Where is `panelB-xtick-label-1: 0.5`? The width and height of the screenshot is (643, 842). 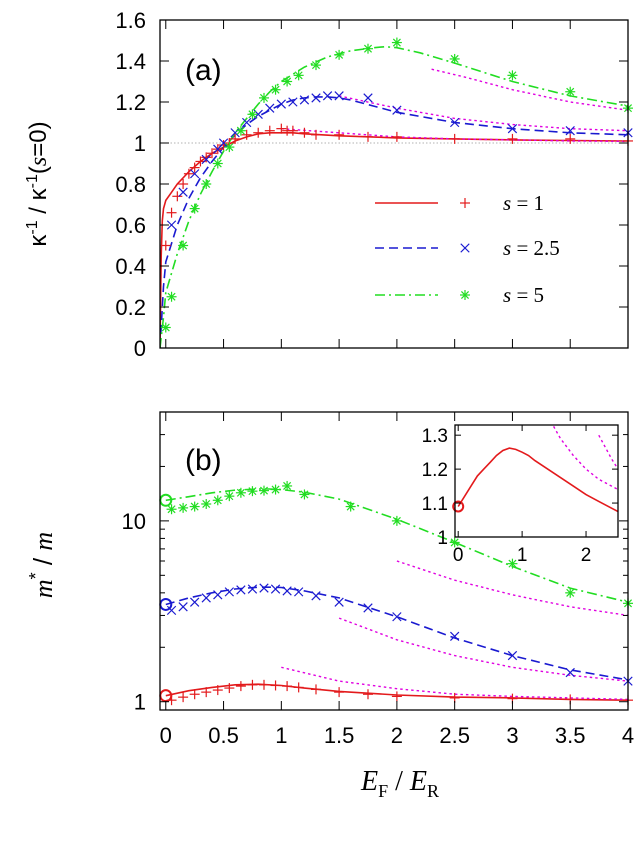 panelB-xtick-label-1: 0.5 is located at coordinates (223, 735).